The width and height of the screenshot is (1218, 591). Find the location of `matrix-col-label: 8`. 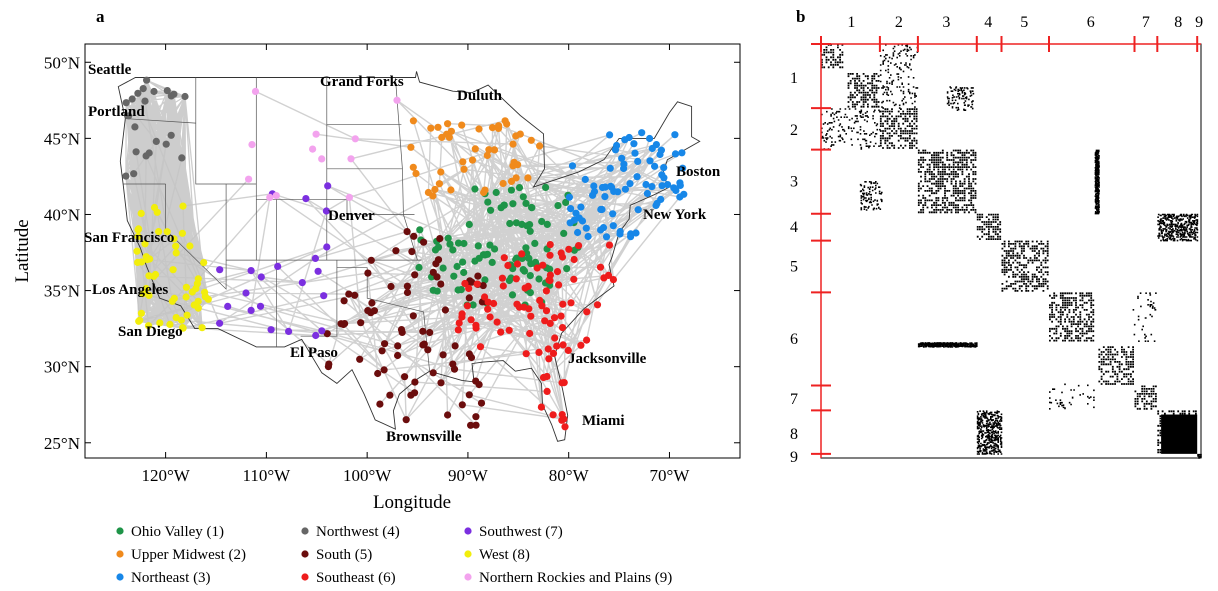

matrix-col-label: 8 is located at coordinates (1178, 22).